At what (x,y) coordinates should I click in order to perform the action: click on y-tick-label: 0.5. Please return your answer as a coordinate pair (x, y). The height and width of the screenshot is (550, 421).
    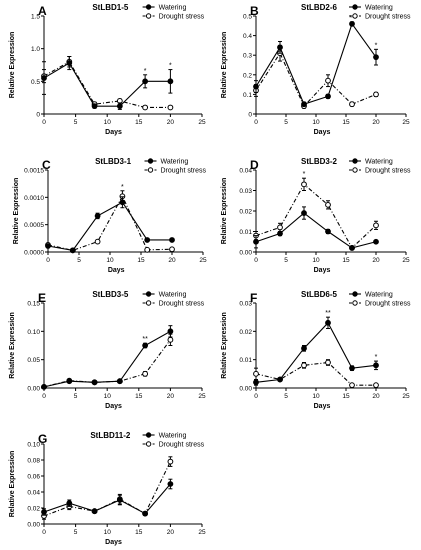
    Looking at the image, I should click on (35, 82).